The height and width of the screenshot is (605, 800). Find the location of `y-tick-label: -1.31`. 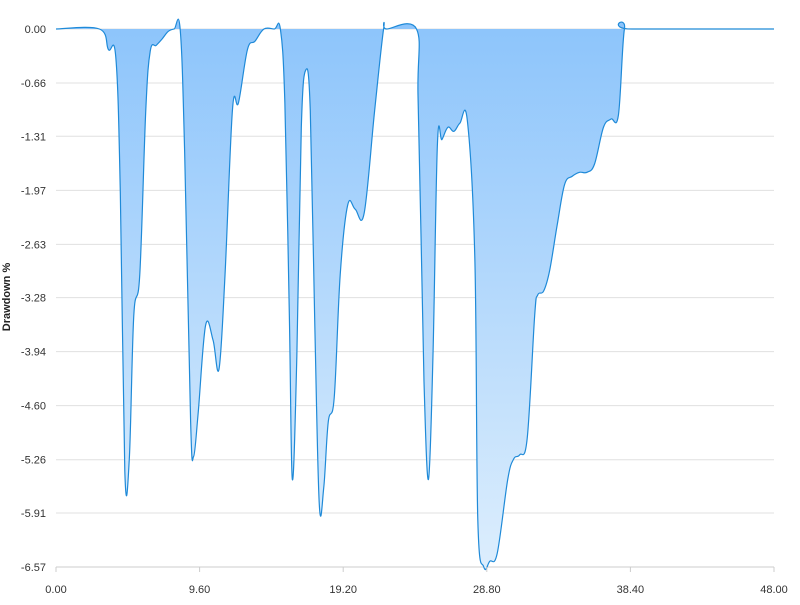

y-tick-label: -1.31 is located at coordinates (33, 137).